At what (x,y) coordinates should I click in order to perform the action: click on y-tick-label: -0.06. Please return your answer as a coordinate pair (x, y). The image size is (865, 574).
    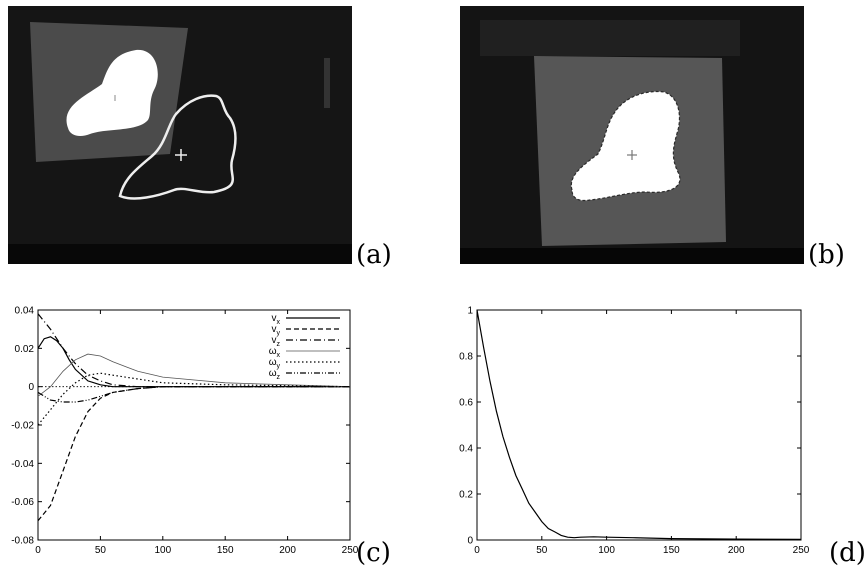
    Looking at the image, I should click on (22, 502).